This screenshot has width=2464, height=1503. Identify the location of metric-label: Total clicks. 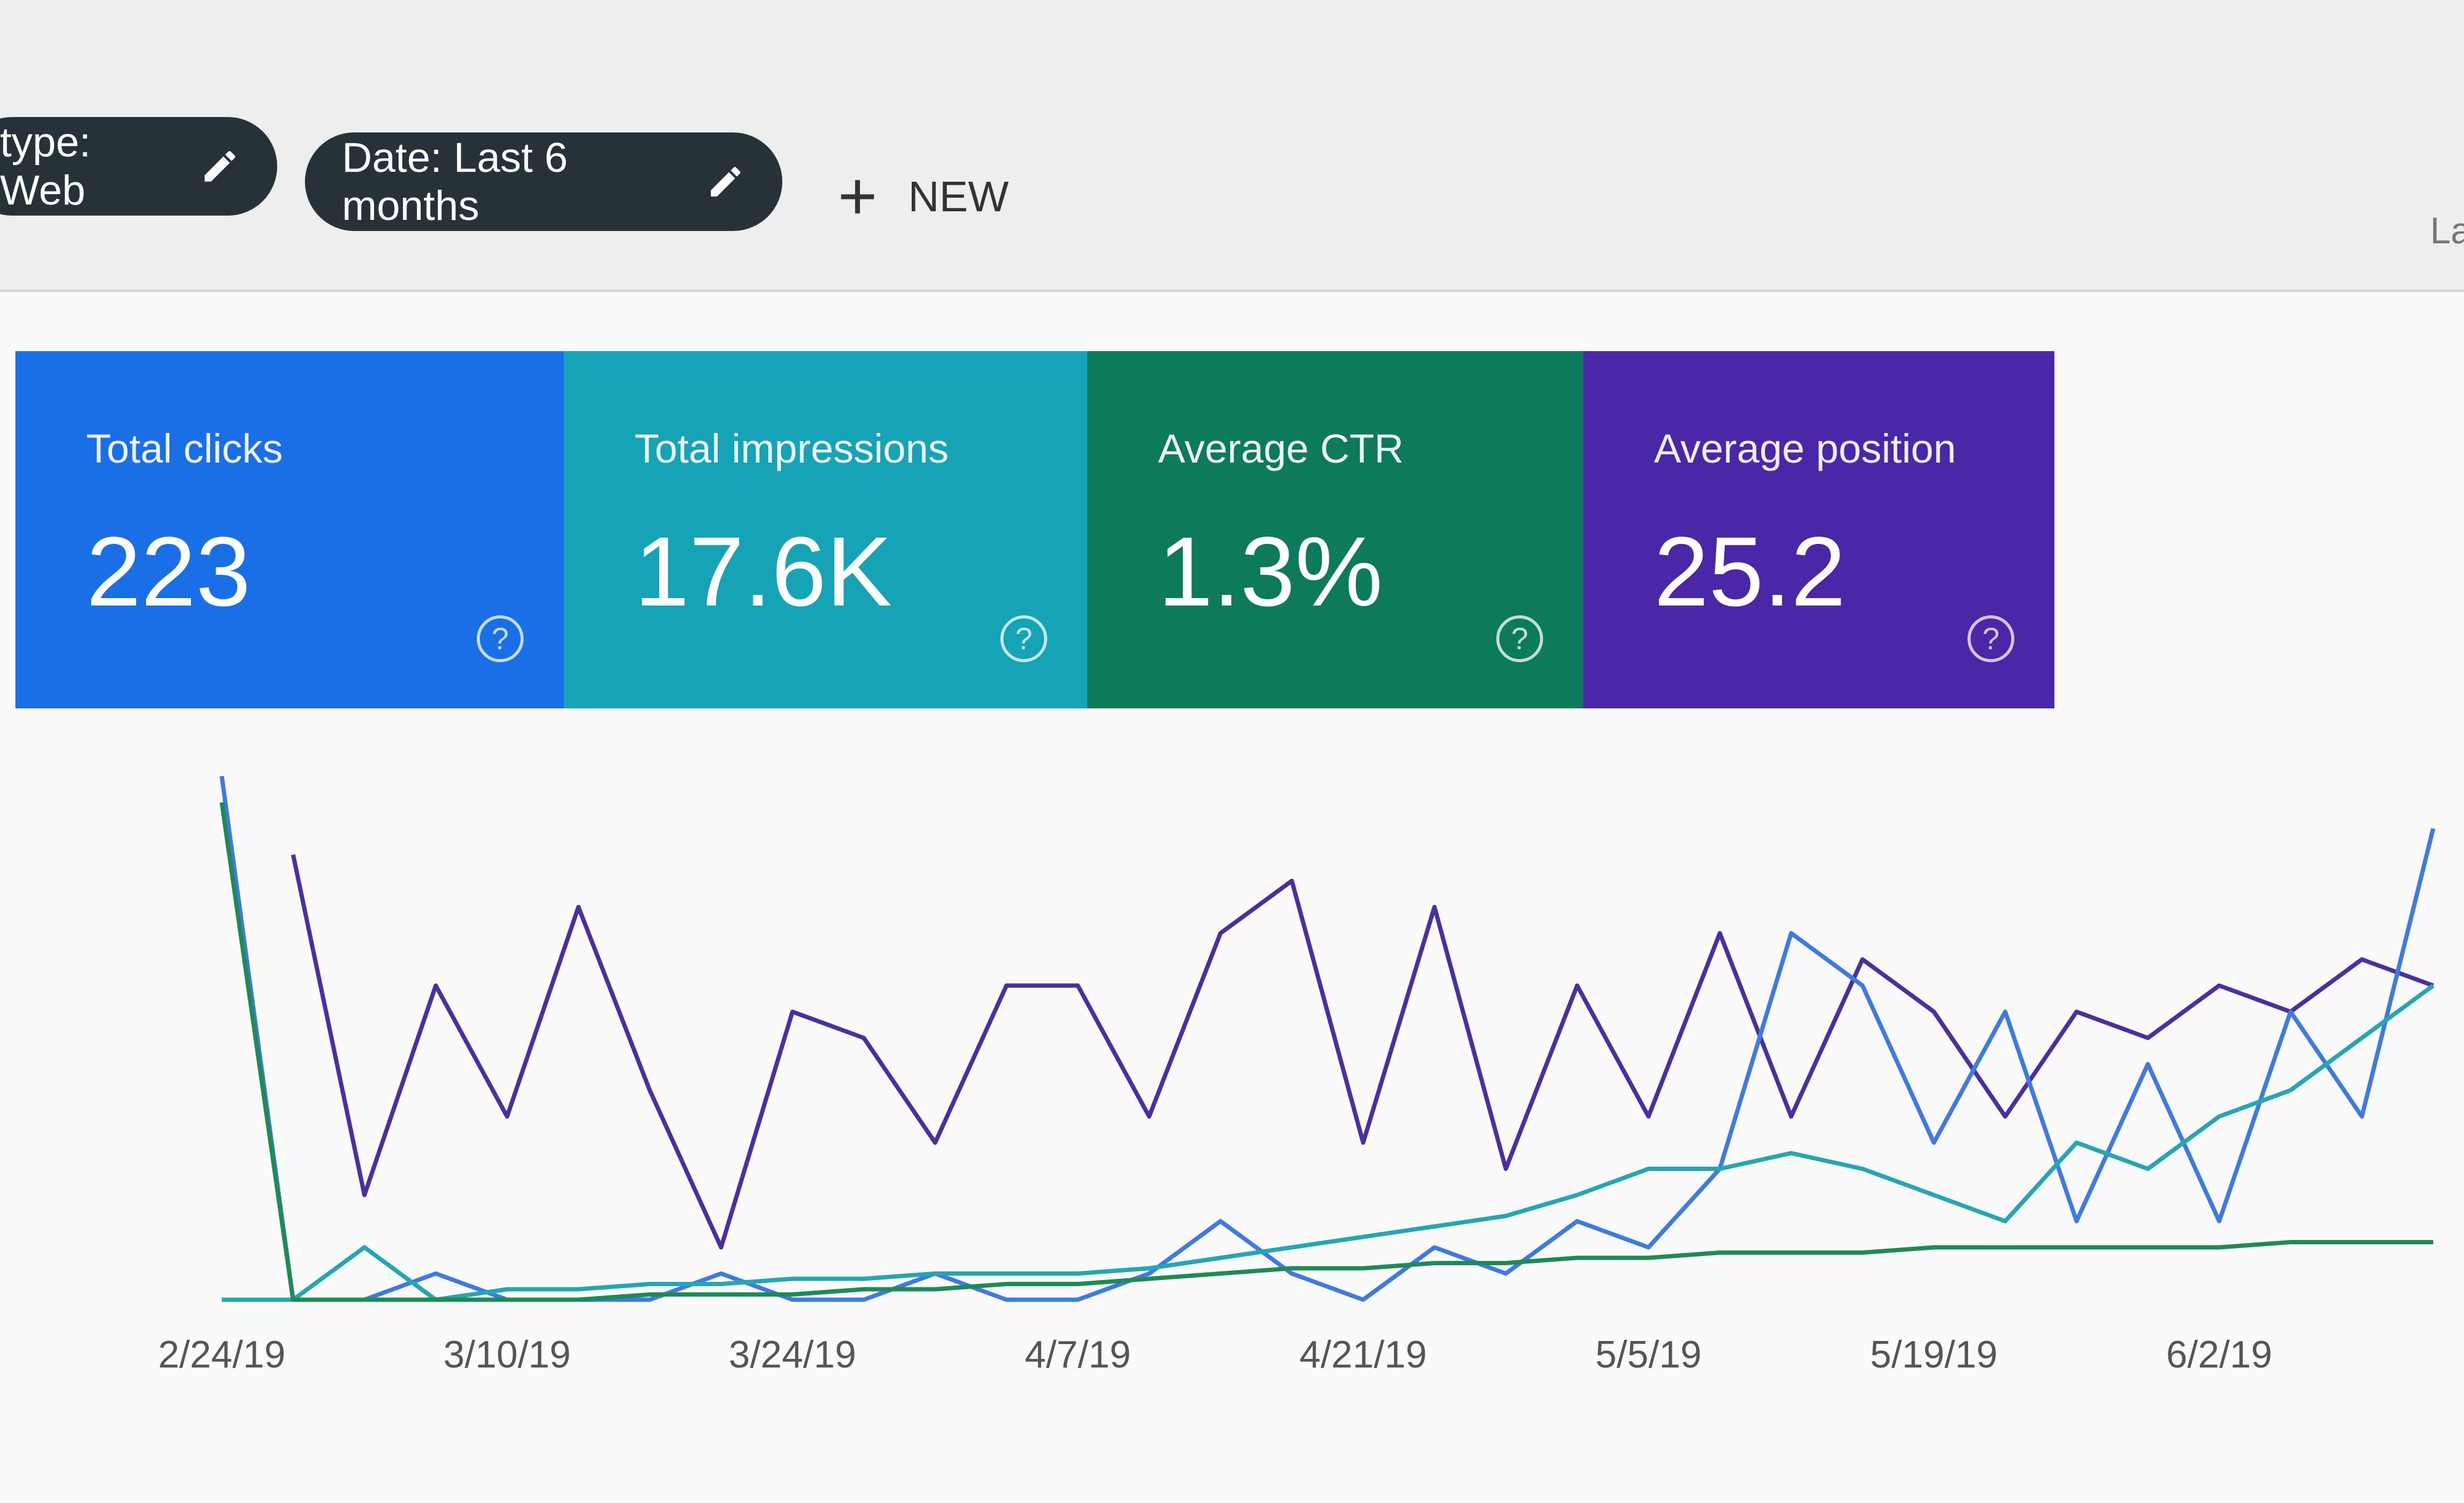
(184, 448).